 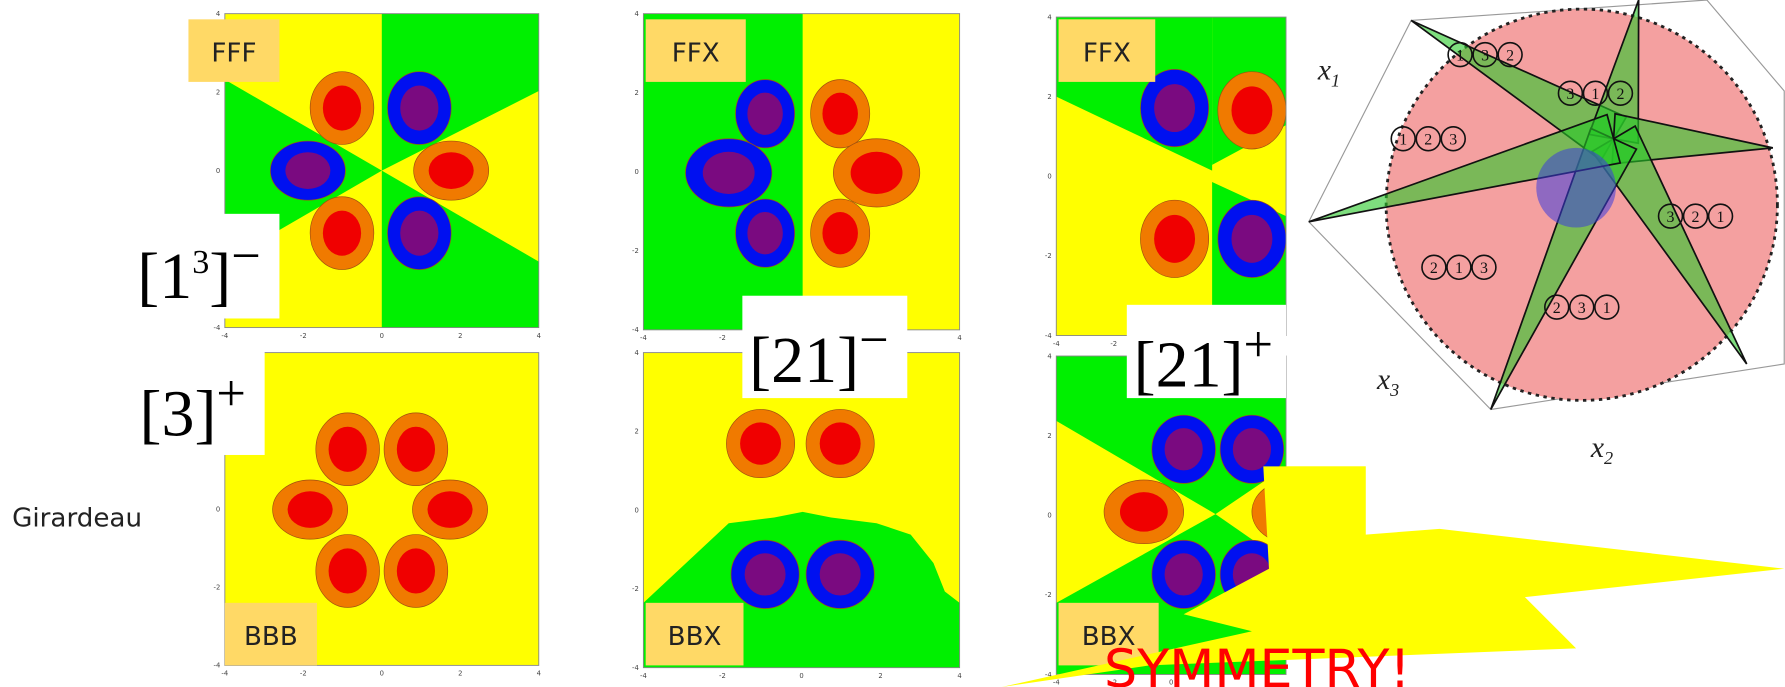 What do you see at coordinates (1394, 390) in the screenshot?
I see `axis-index: 3` at bounding box center [1394, 390].